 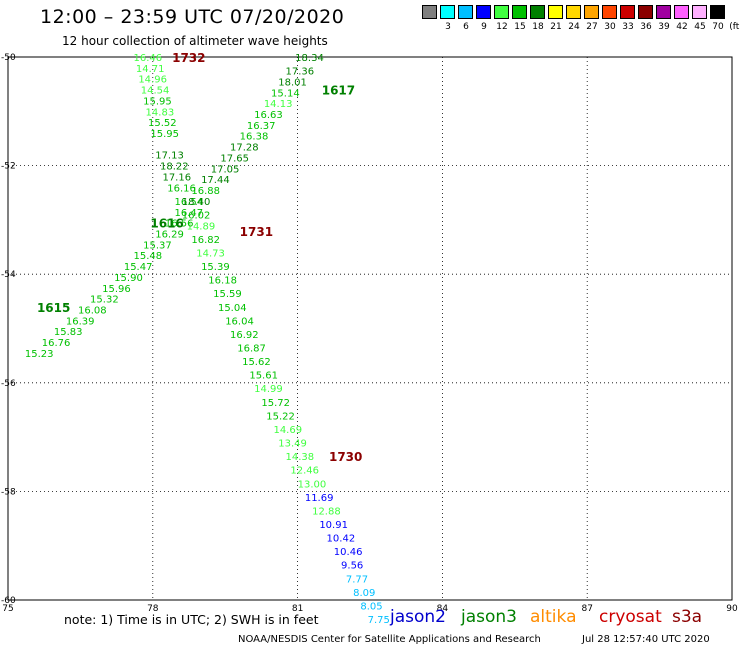 What do you see at coordinates (268, 389) in the screenshot?
I see `data-point-label: 14.99` at bounding box center [268, 389].